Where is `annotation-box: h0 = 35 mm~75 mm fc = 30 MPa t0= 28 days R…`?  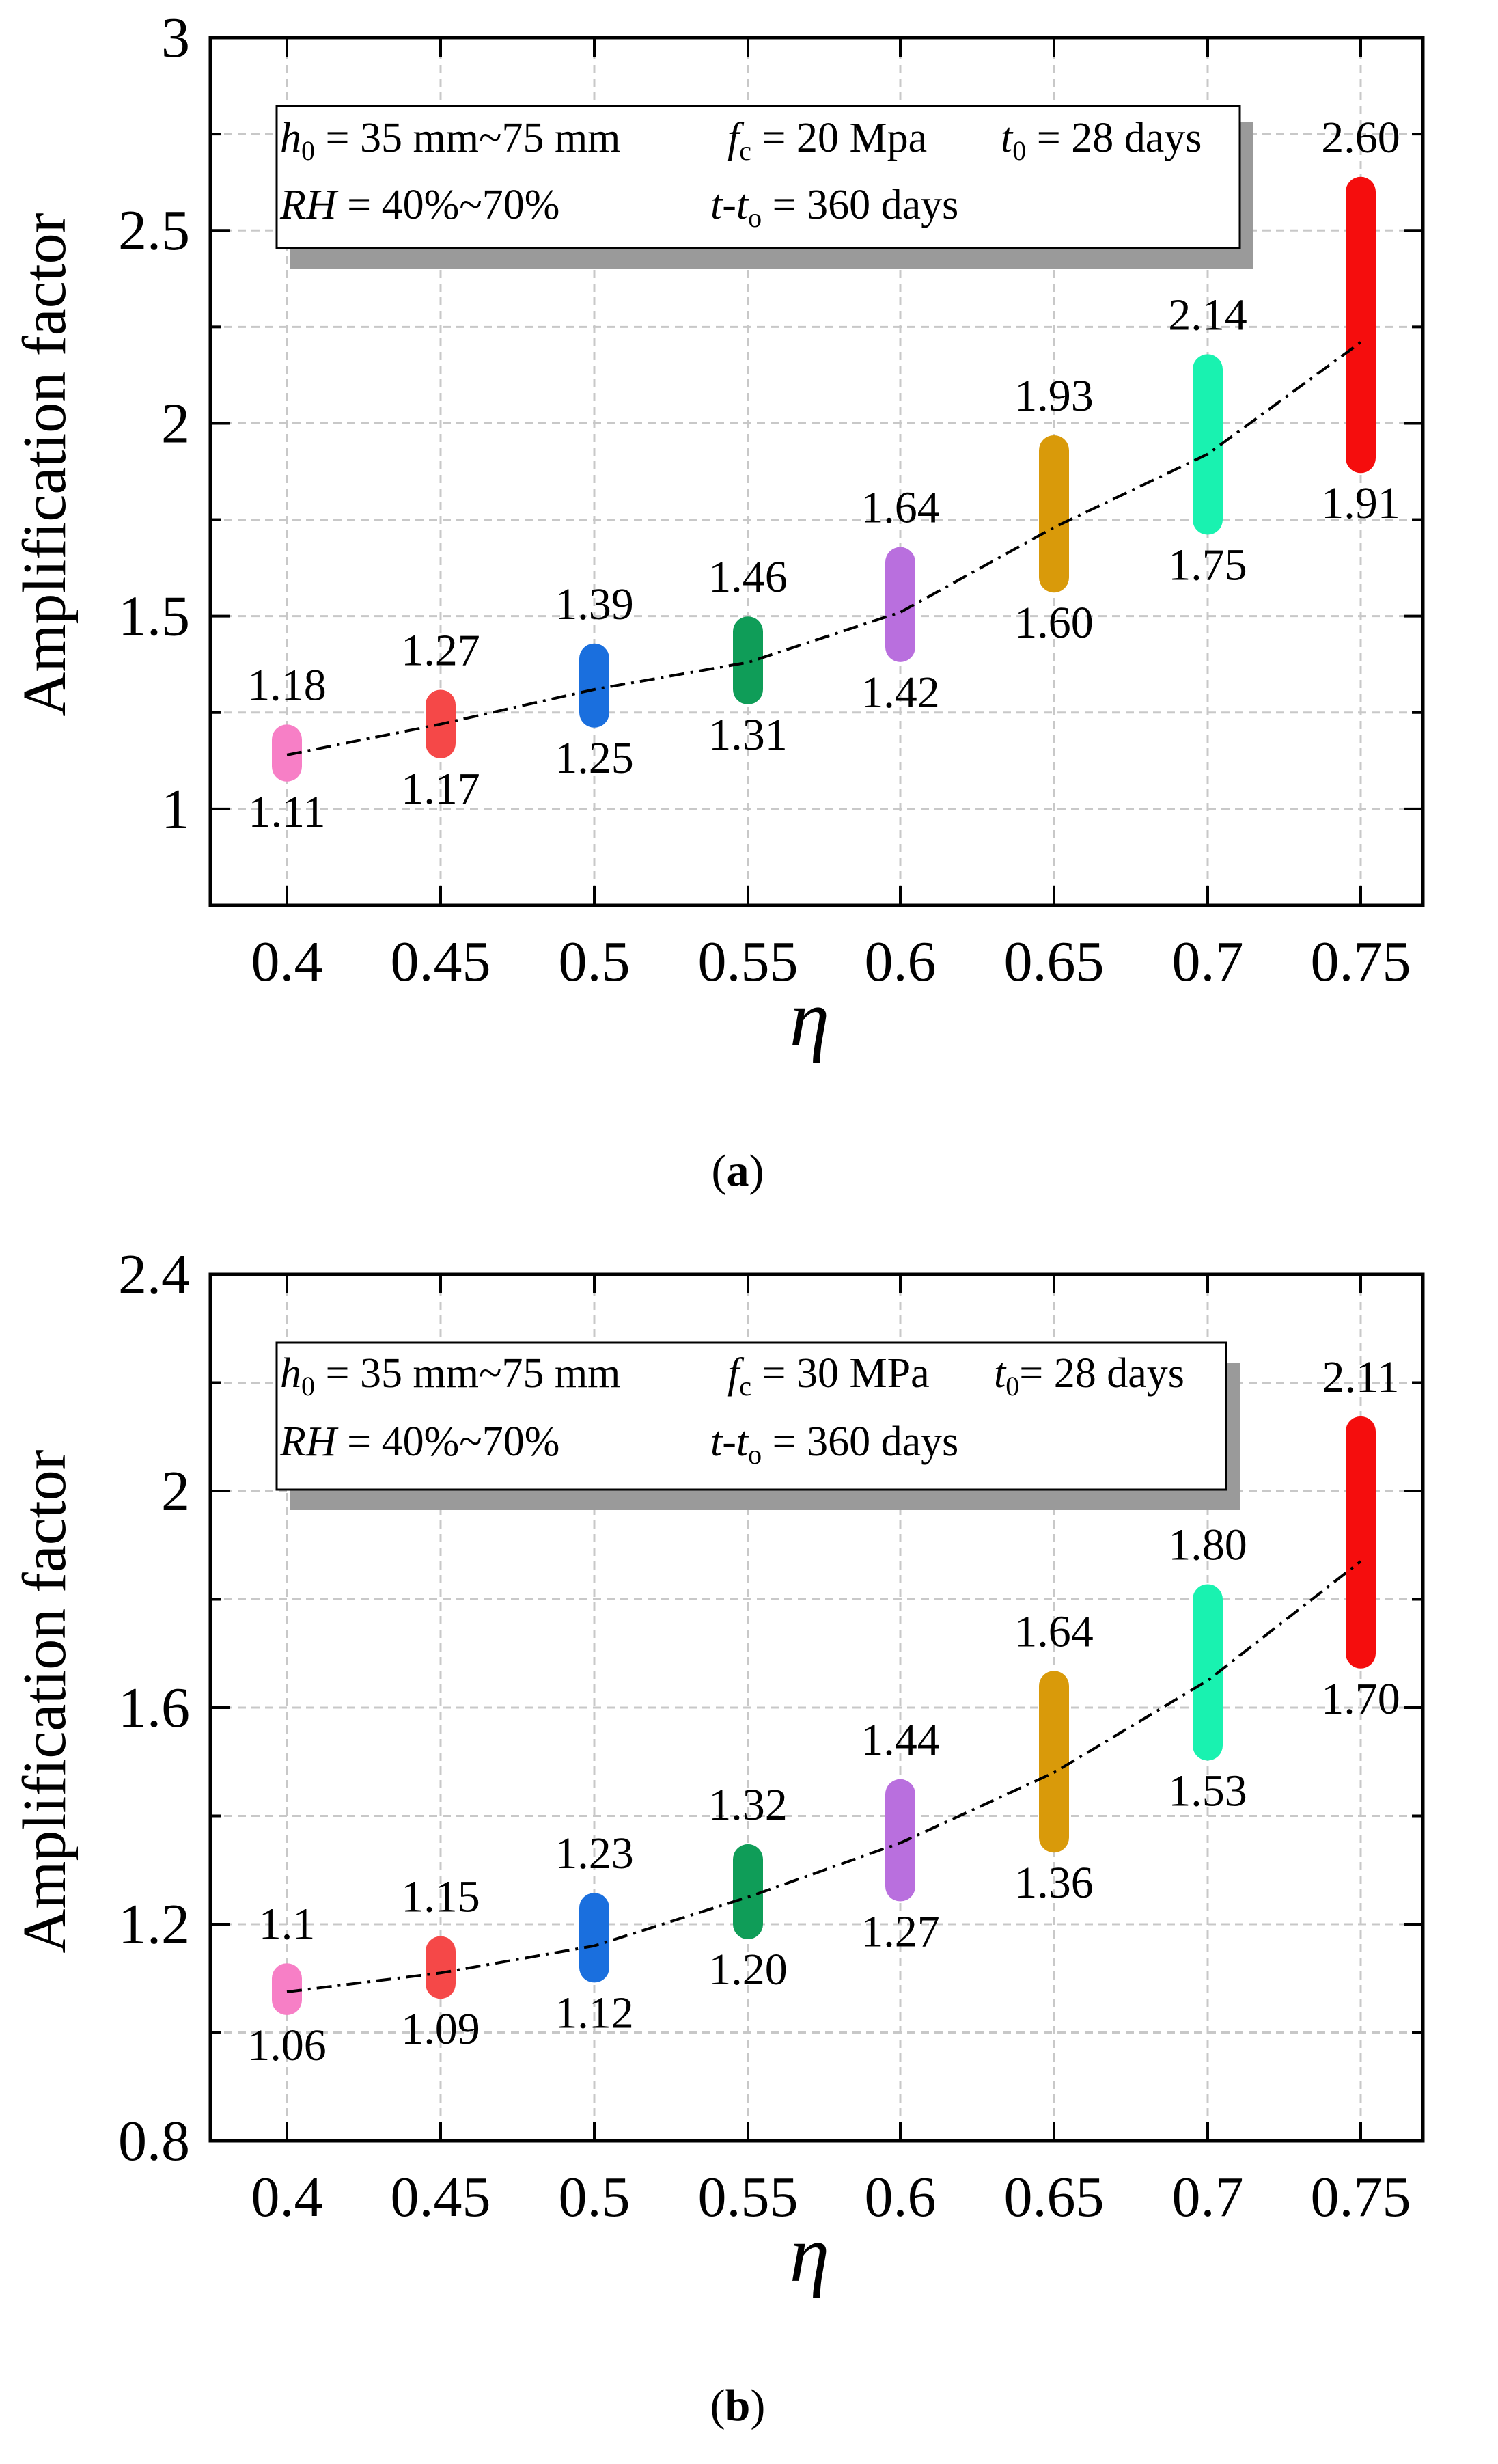 annotation-box: h0 = 35 mm~75 mm fc = 30 MPa t0= 28 days R… is located at coordinates (757, 1425).